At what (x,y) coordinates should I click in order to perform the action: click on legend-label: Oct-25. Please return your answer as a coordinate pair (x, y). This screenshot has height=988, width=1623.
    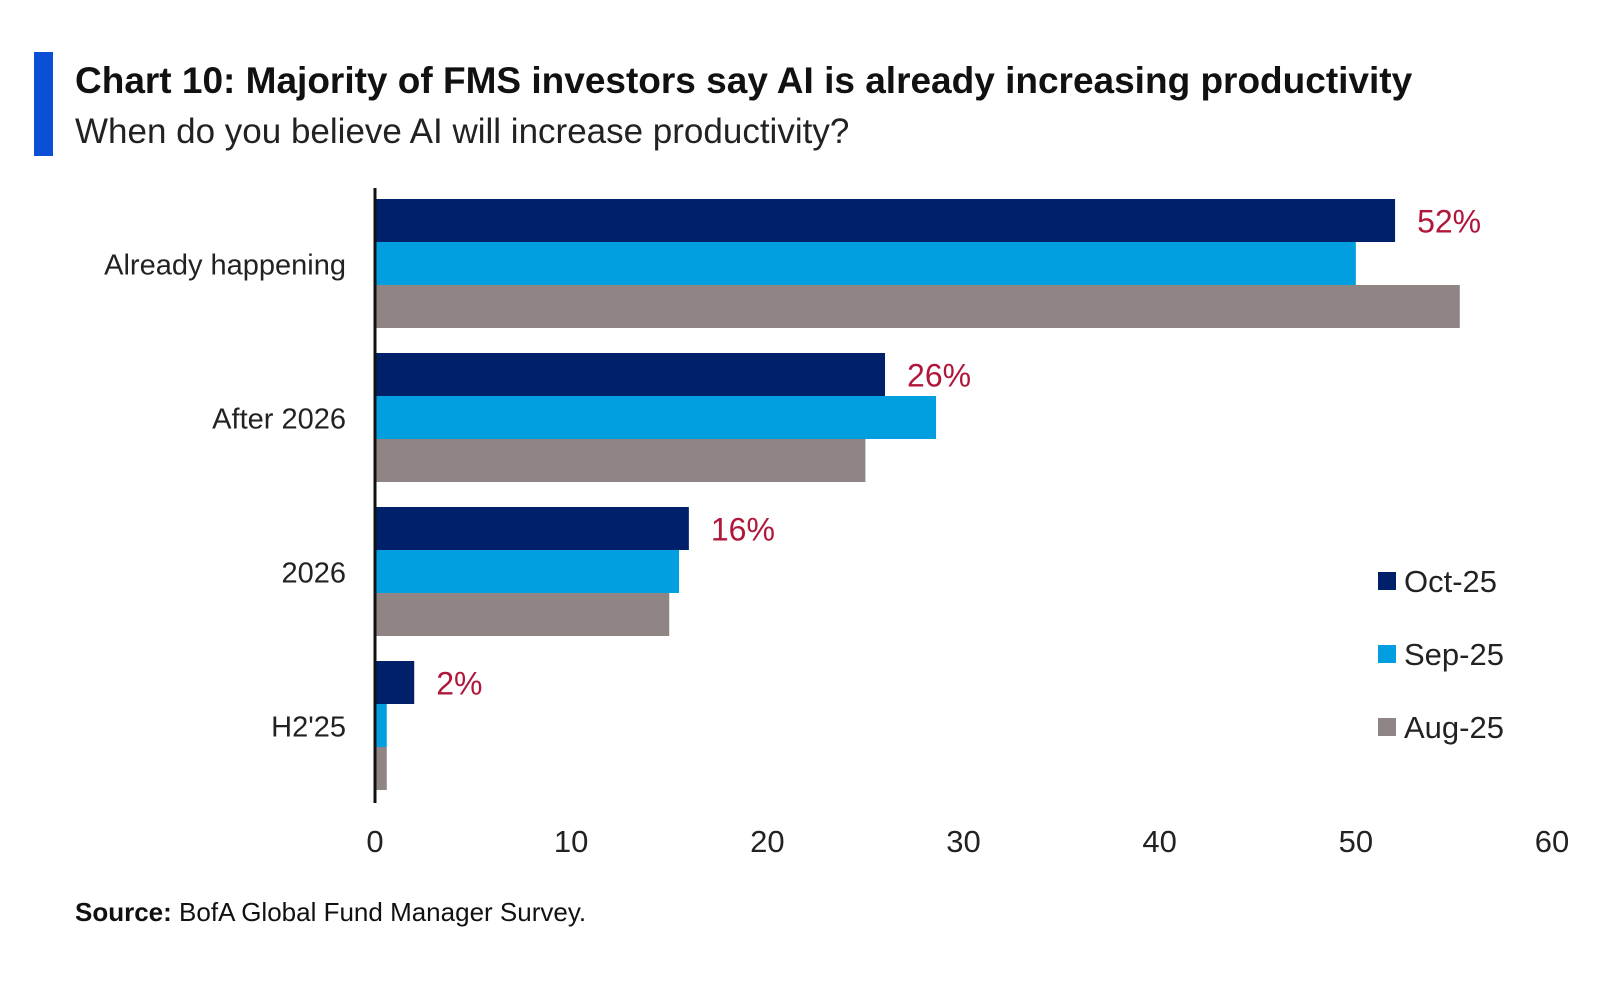
    Looking at the image, I should click on (1450, 581).